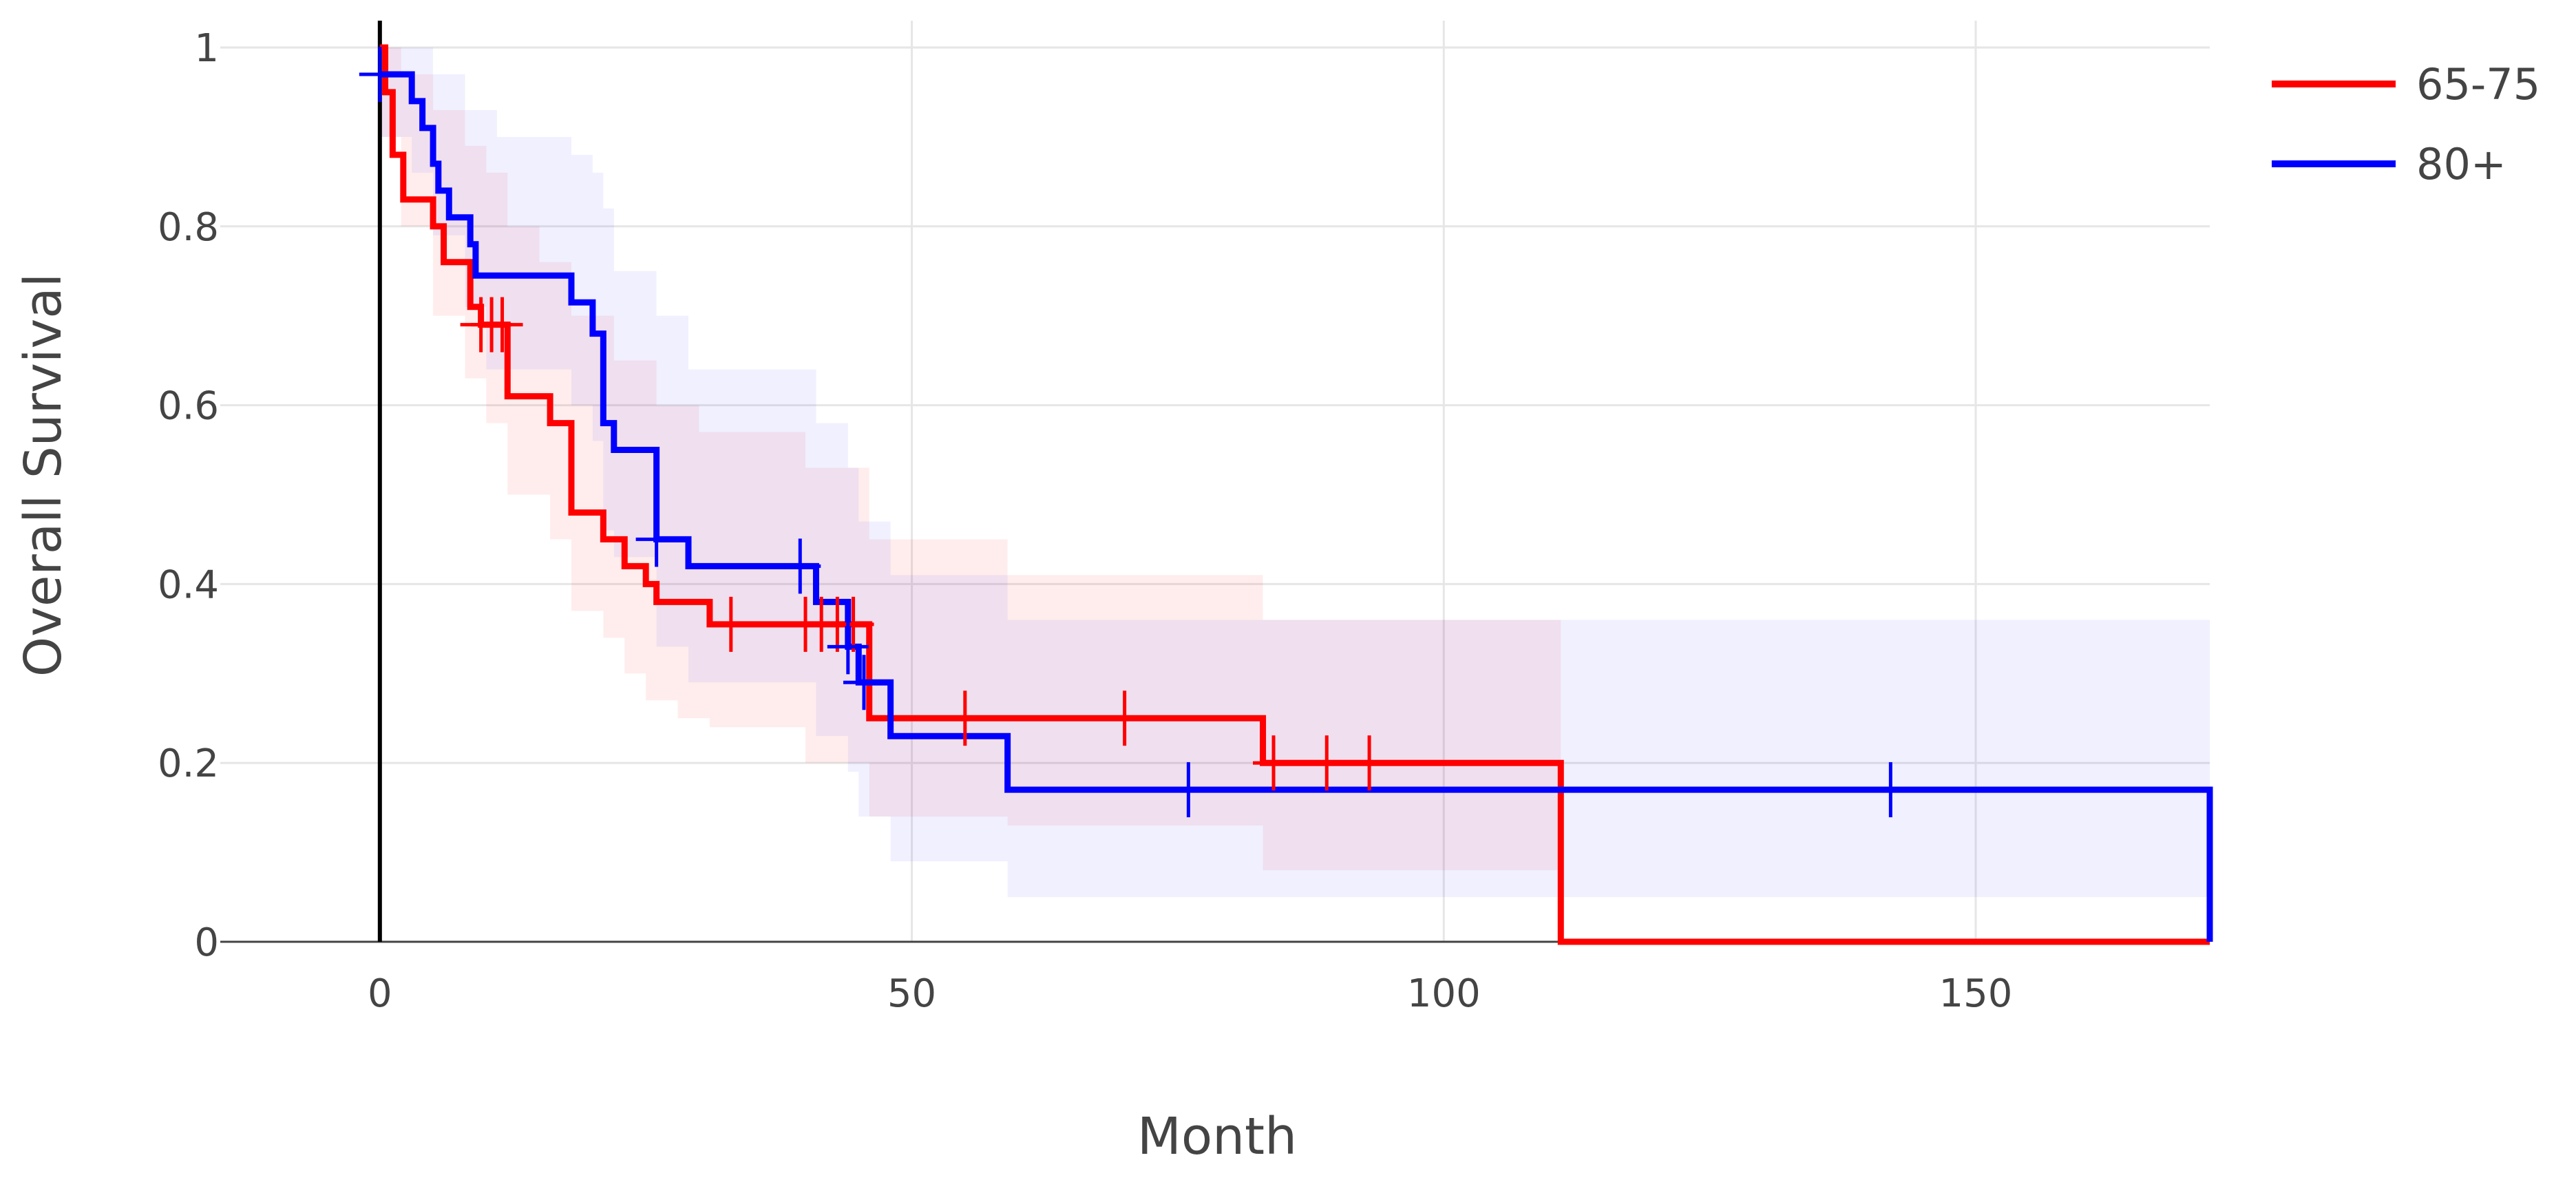 The height and width of the screenshot is (1202, 2576). I want to click on x-tick-label: 0, so click(380, 994).